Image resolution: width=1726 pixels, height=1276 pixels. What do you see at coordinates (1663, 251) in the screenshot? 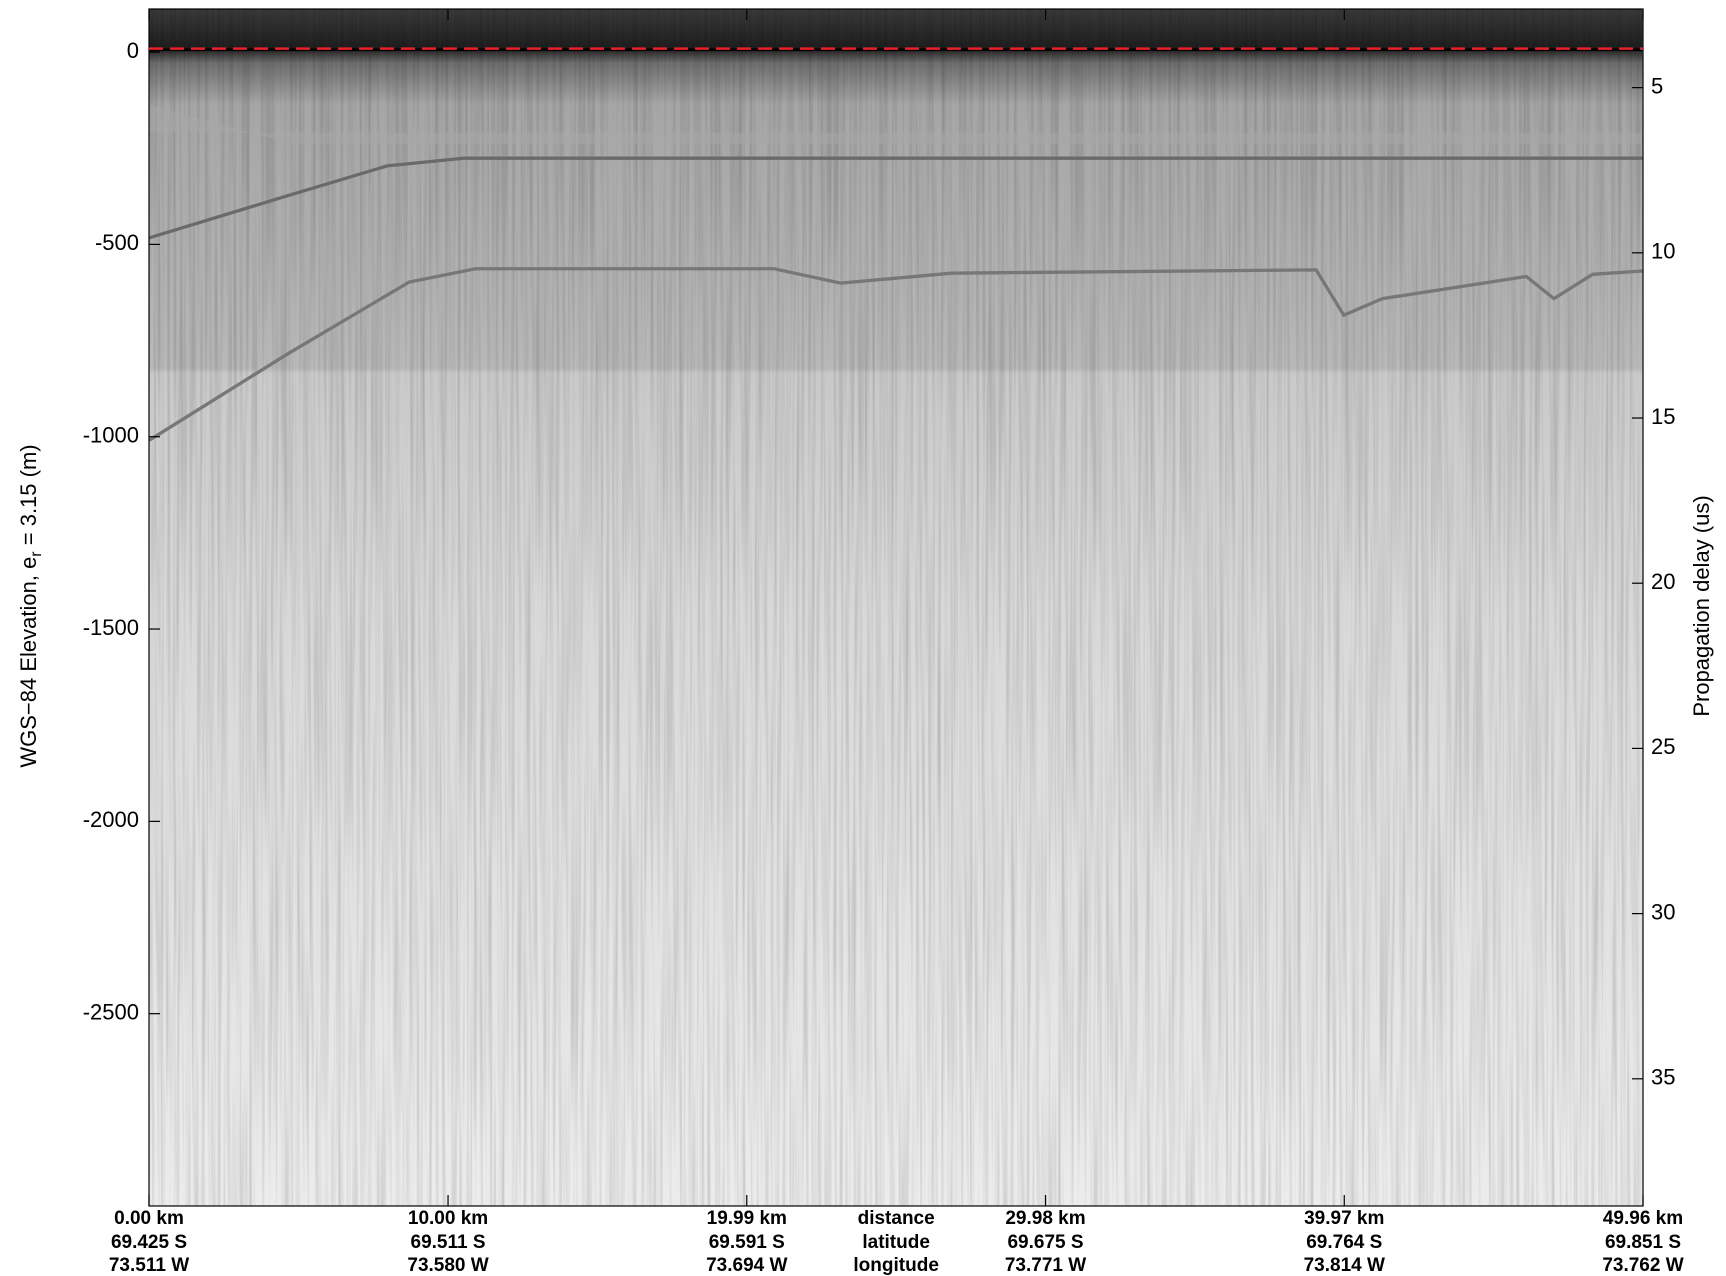
I see `y2-tick-label: 10` at bounding box center [1663, 251].